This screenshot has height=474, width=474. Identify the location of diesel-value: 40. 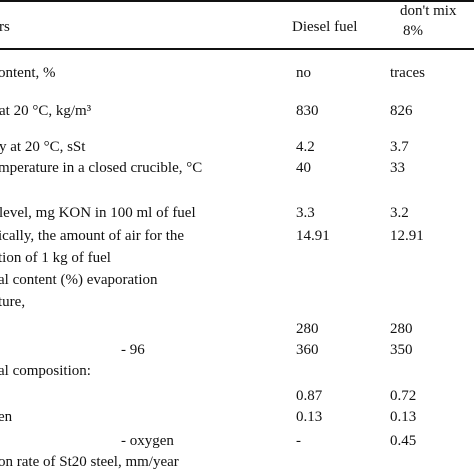
(303, 168).